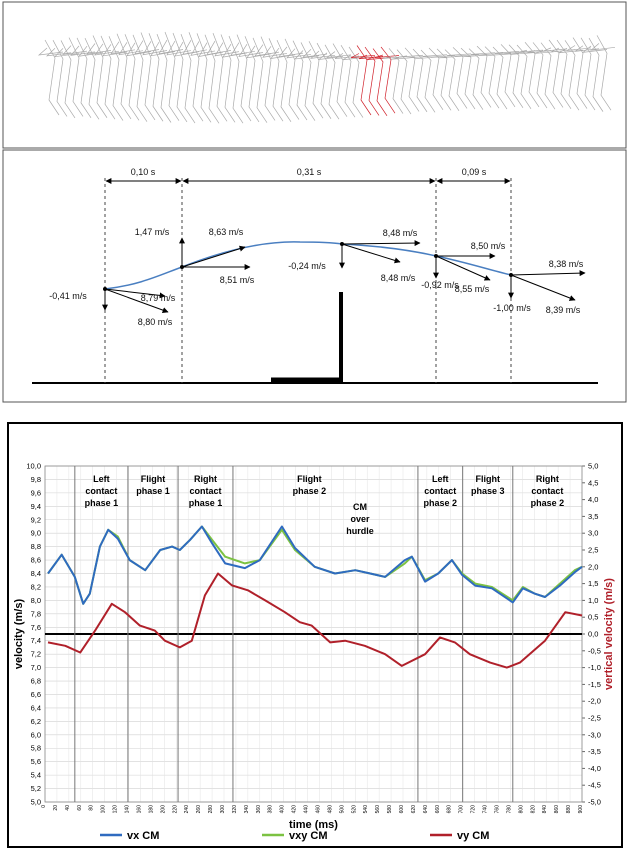 This screenshot has width=630, height=855. What do you see at coordinates (593, 600) in the screenshot?
I see `y2-tick-label: 1,0` at bounding box center [593, 600].